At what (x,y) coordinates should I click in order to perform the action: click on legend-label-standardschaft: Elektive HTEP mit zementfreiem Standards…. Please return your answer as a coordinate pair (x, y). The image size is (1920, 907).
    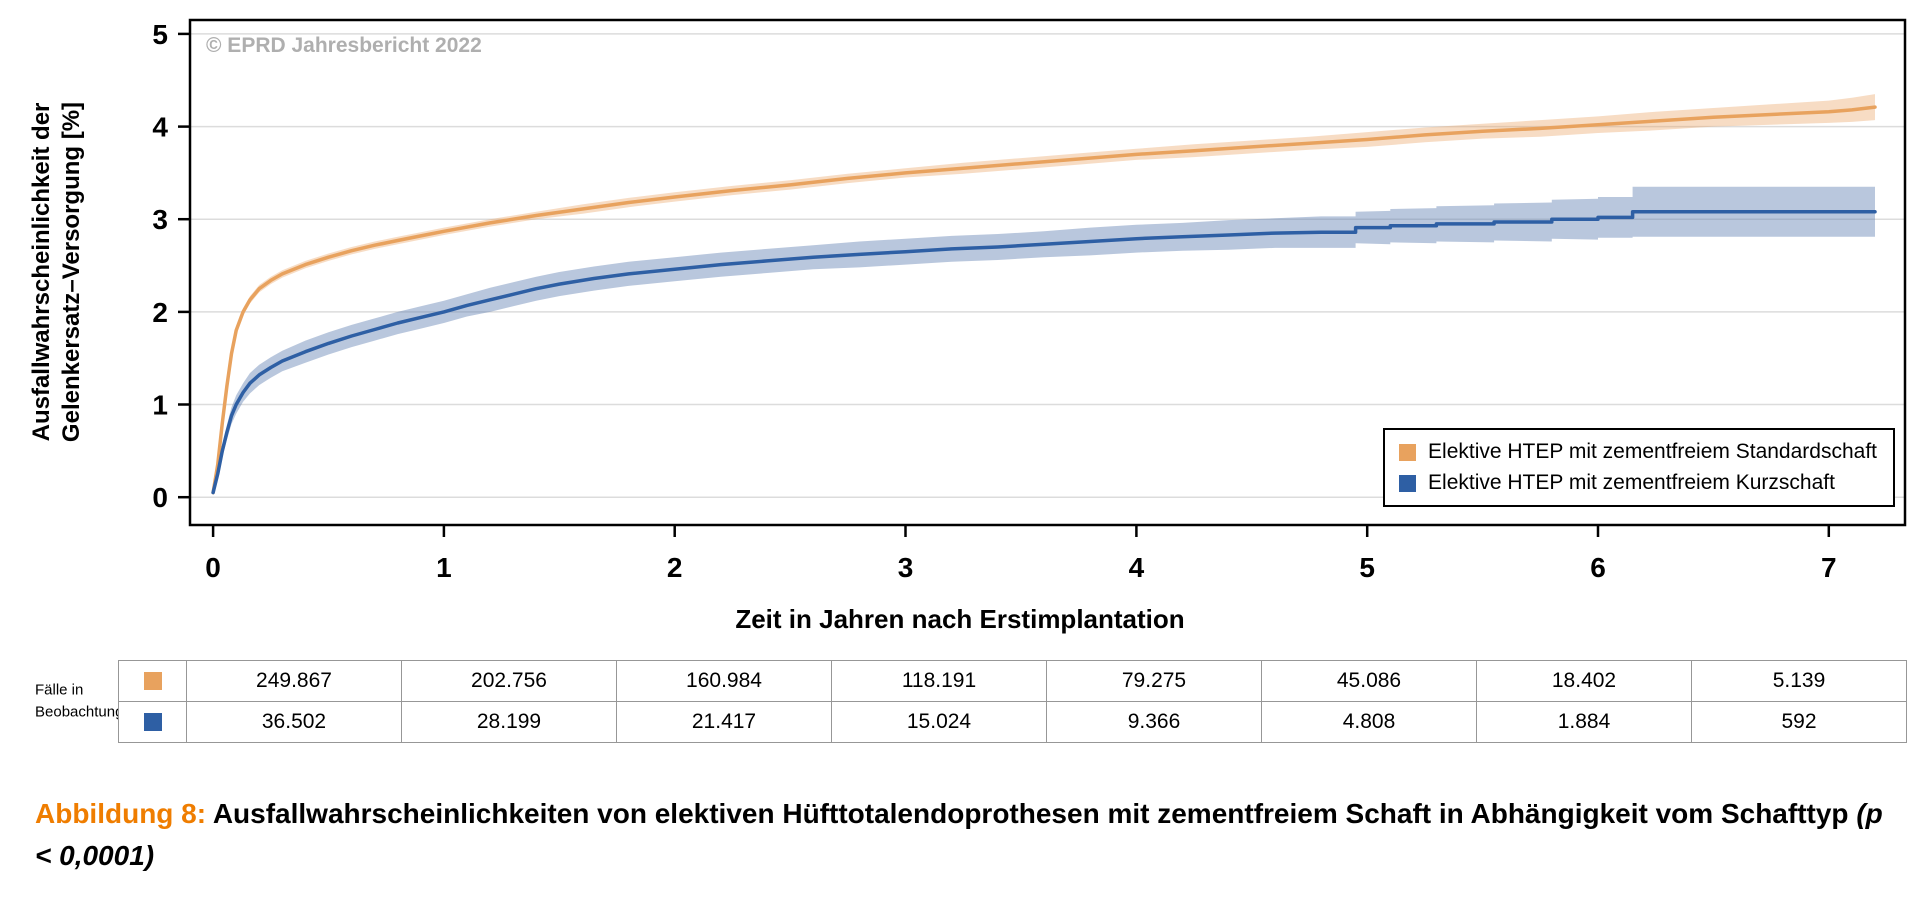
    Looking at the image, I should click on (1652, 451).